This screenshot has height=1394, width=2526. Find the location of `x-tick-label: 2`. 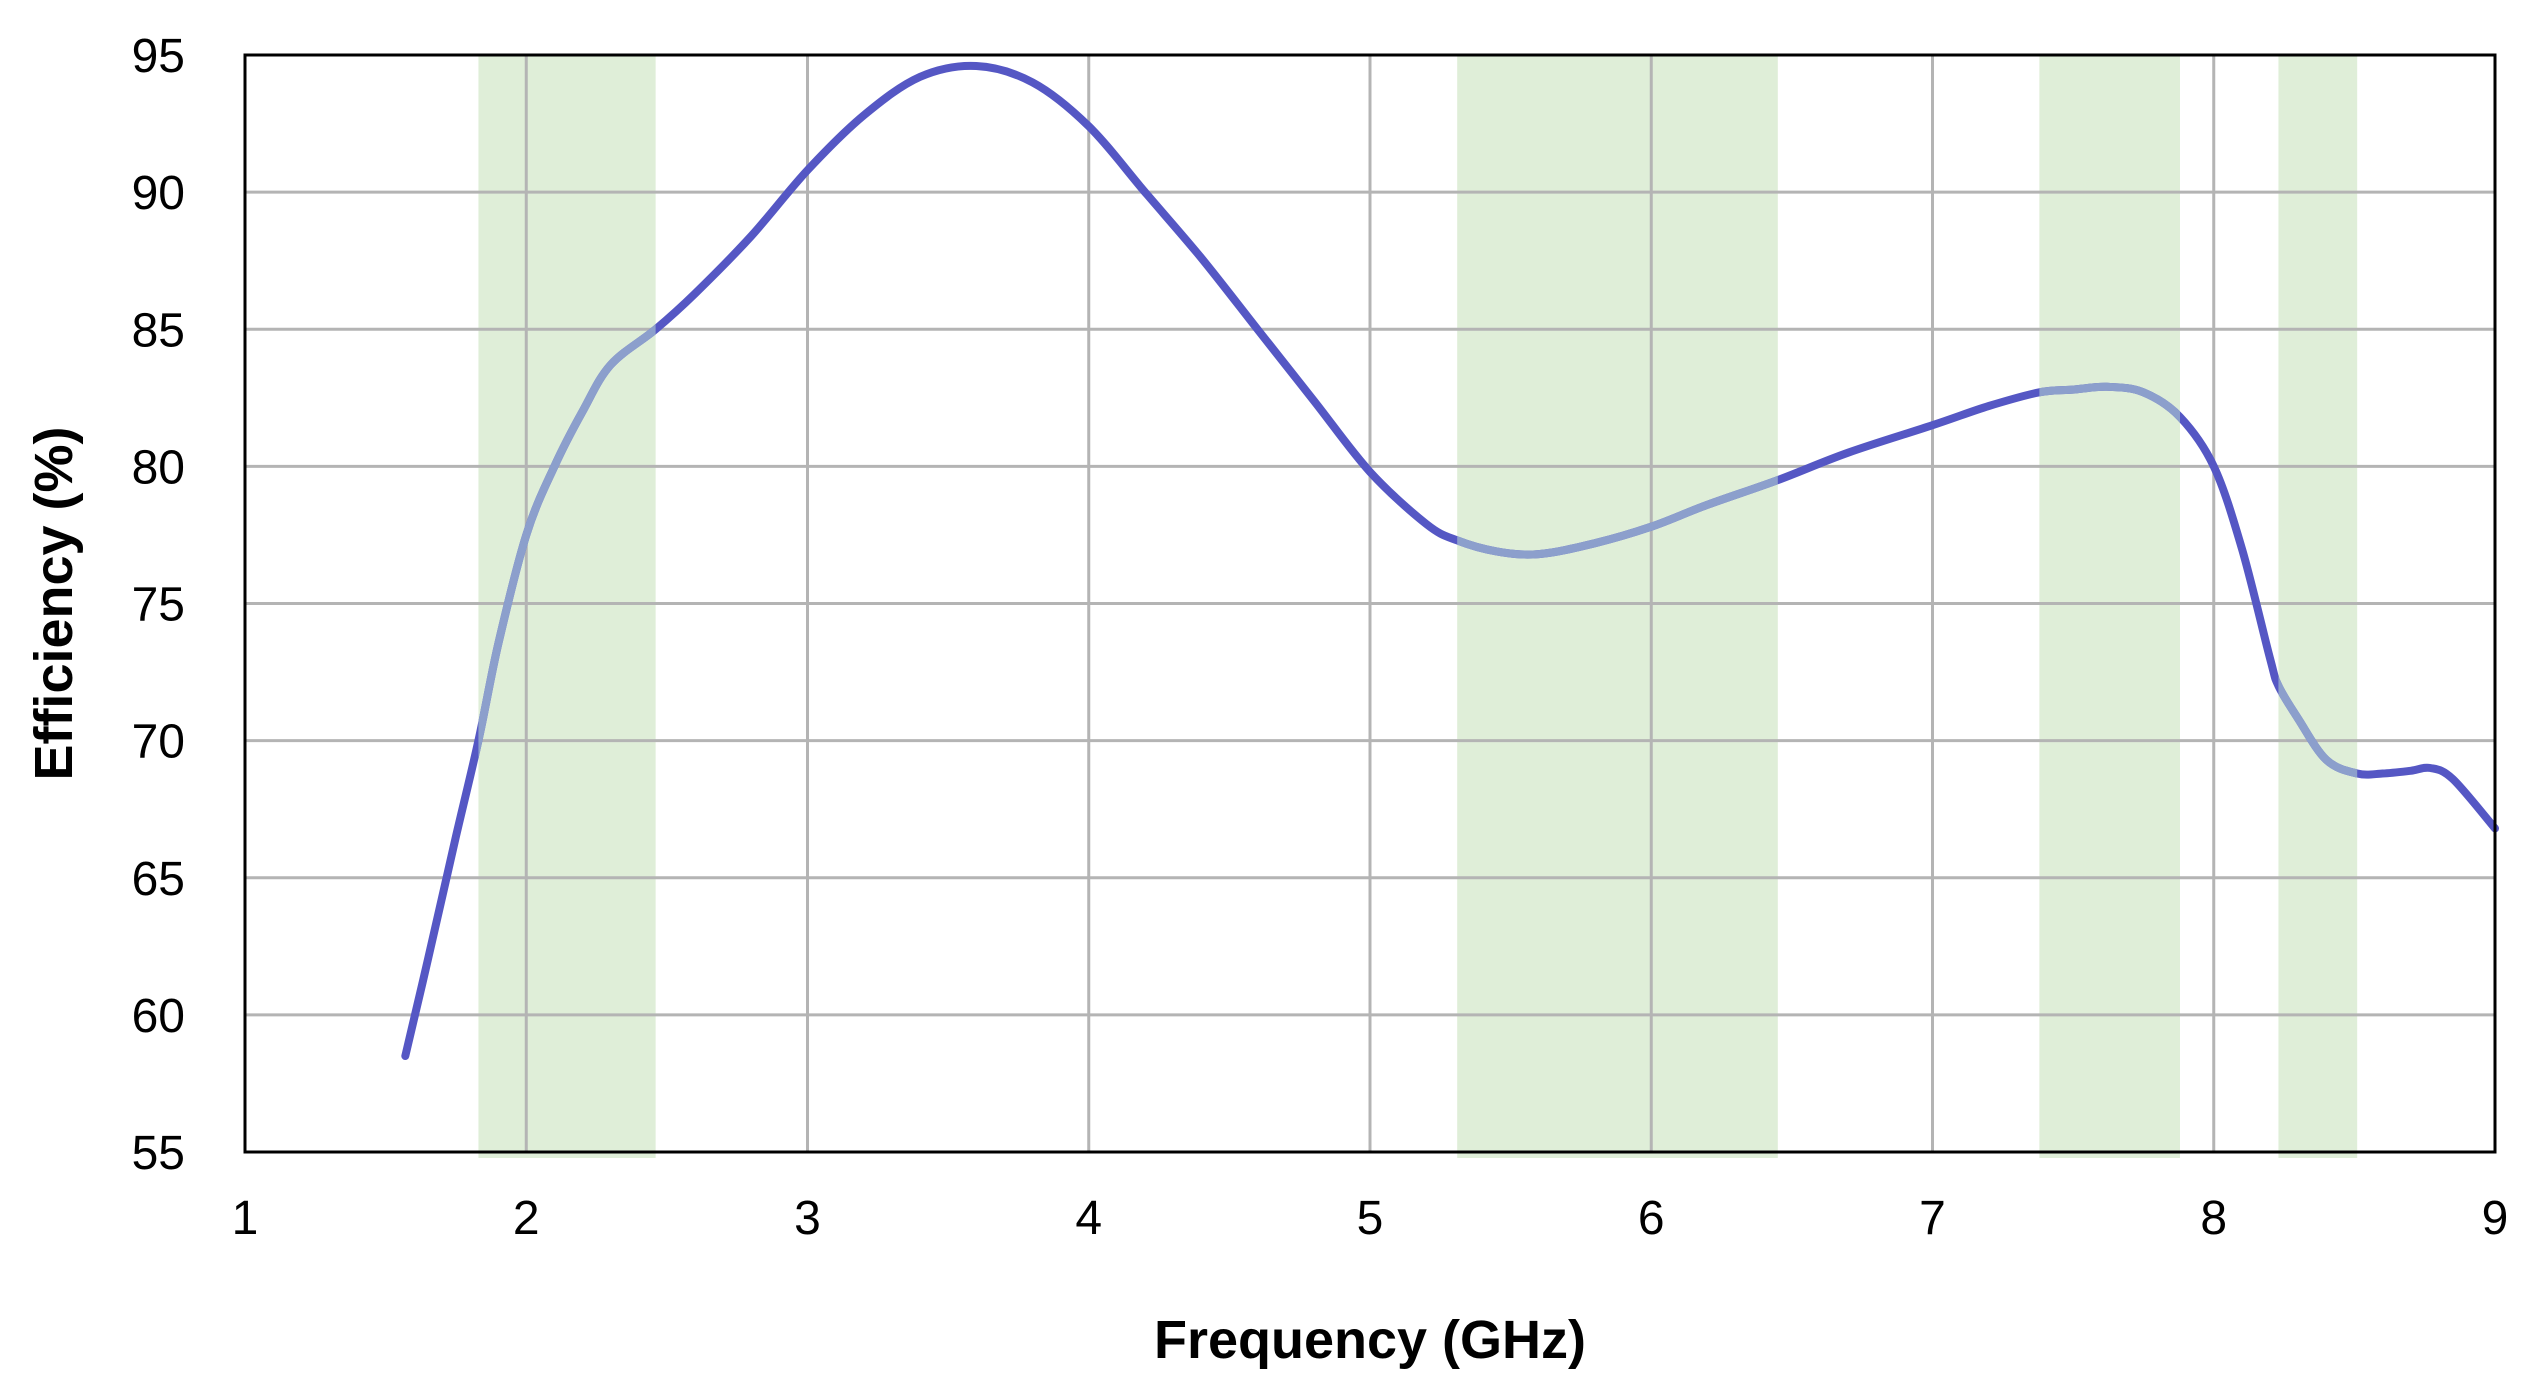

x-tick-label: 2 is located at coordinates (526, 1218).